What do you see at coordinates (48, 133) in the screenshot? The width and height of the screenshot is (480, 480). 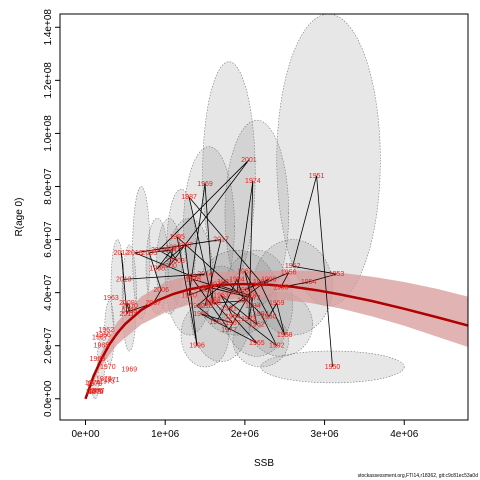 I see `y-tick-label: 1.0e+08` at bounding box center [48, 133].